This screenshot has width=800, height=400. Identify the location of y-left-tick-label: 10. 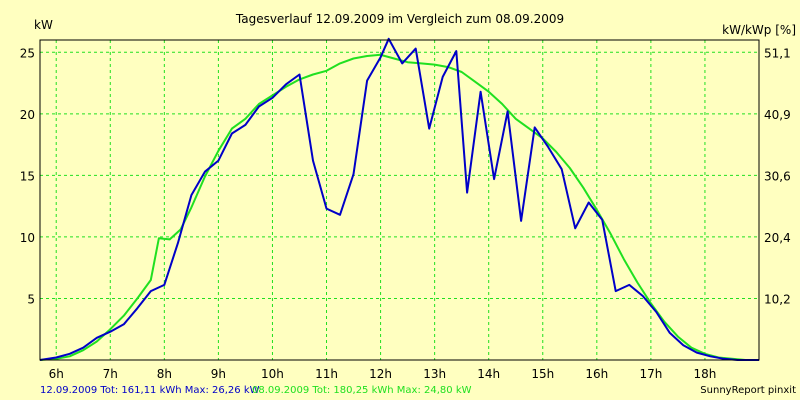
(27, 238).